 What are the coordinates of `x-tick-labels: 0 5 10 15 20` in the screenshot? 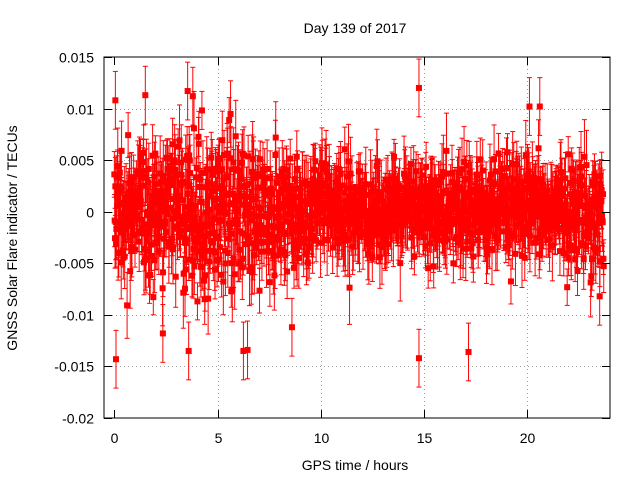 It's located at (323, 438).